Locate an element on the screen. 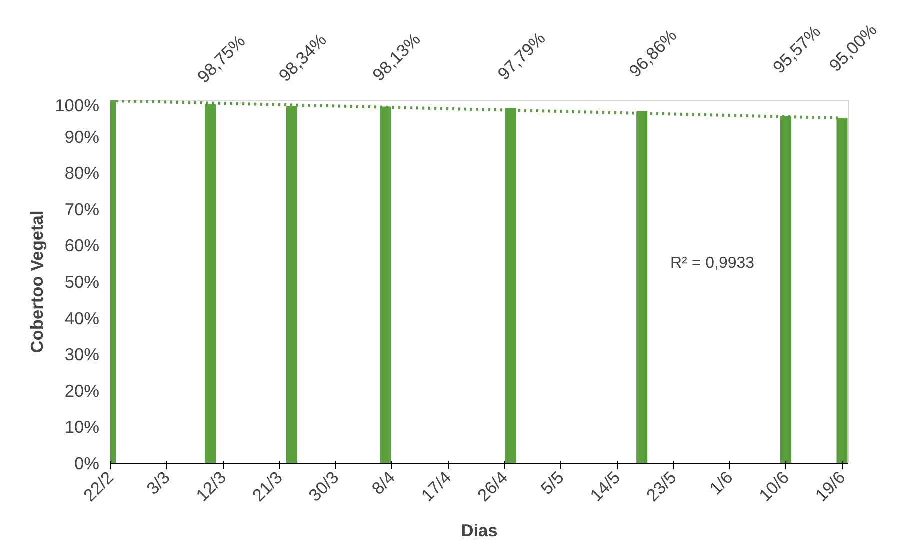 This screenshot has height=548, width=903. x-tick-label: 5/5 is located at coordinates (552, 483).